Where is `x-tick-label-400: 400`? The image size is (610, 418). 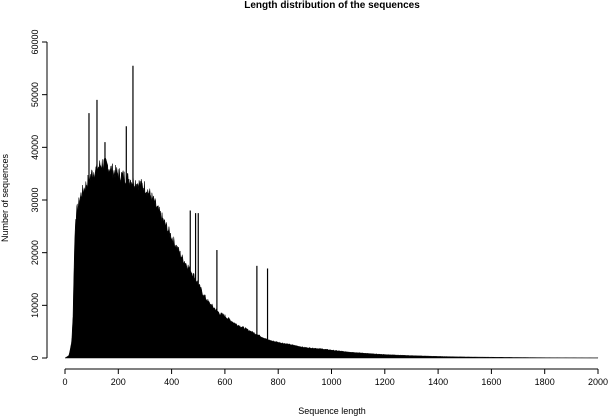
x-tick-label-400: 400 is located at coordinates (171, 382).